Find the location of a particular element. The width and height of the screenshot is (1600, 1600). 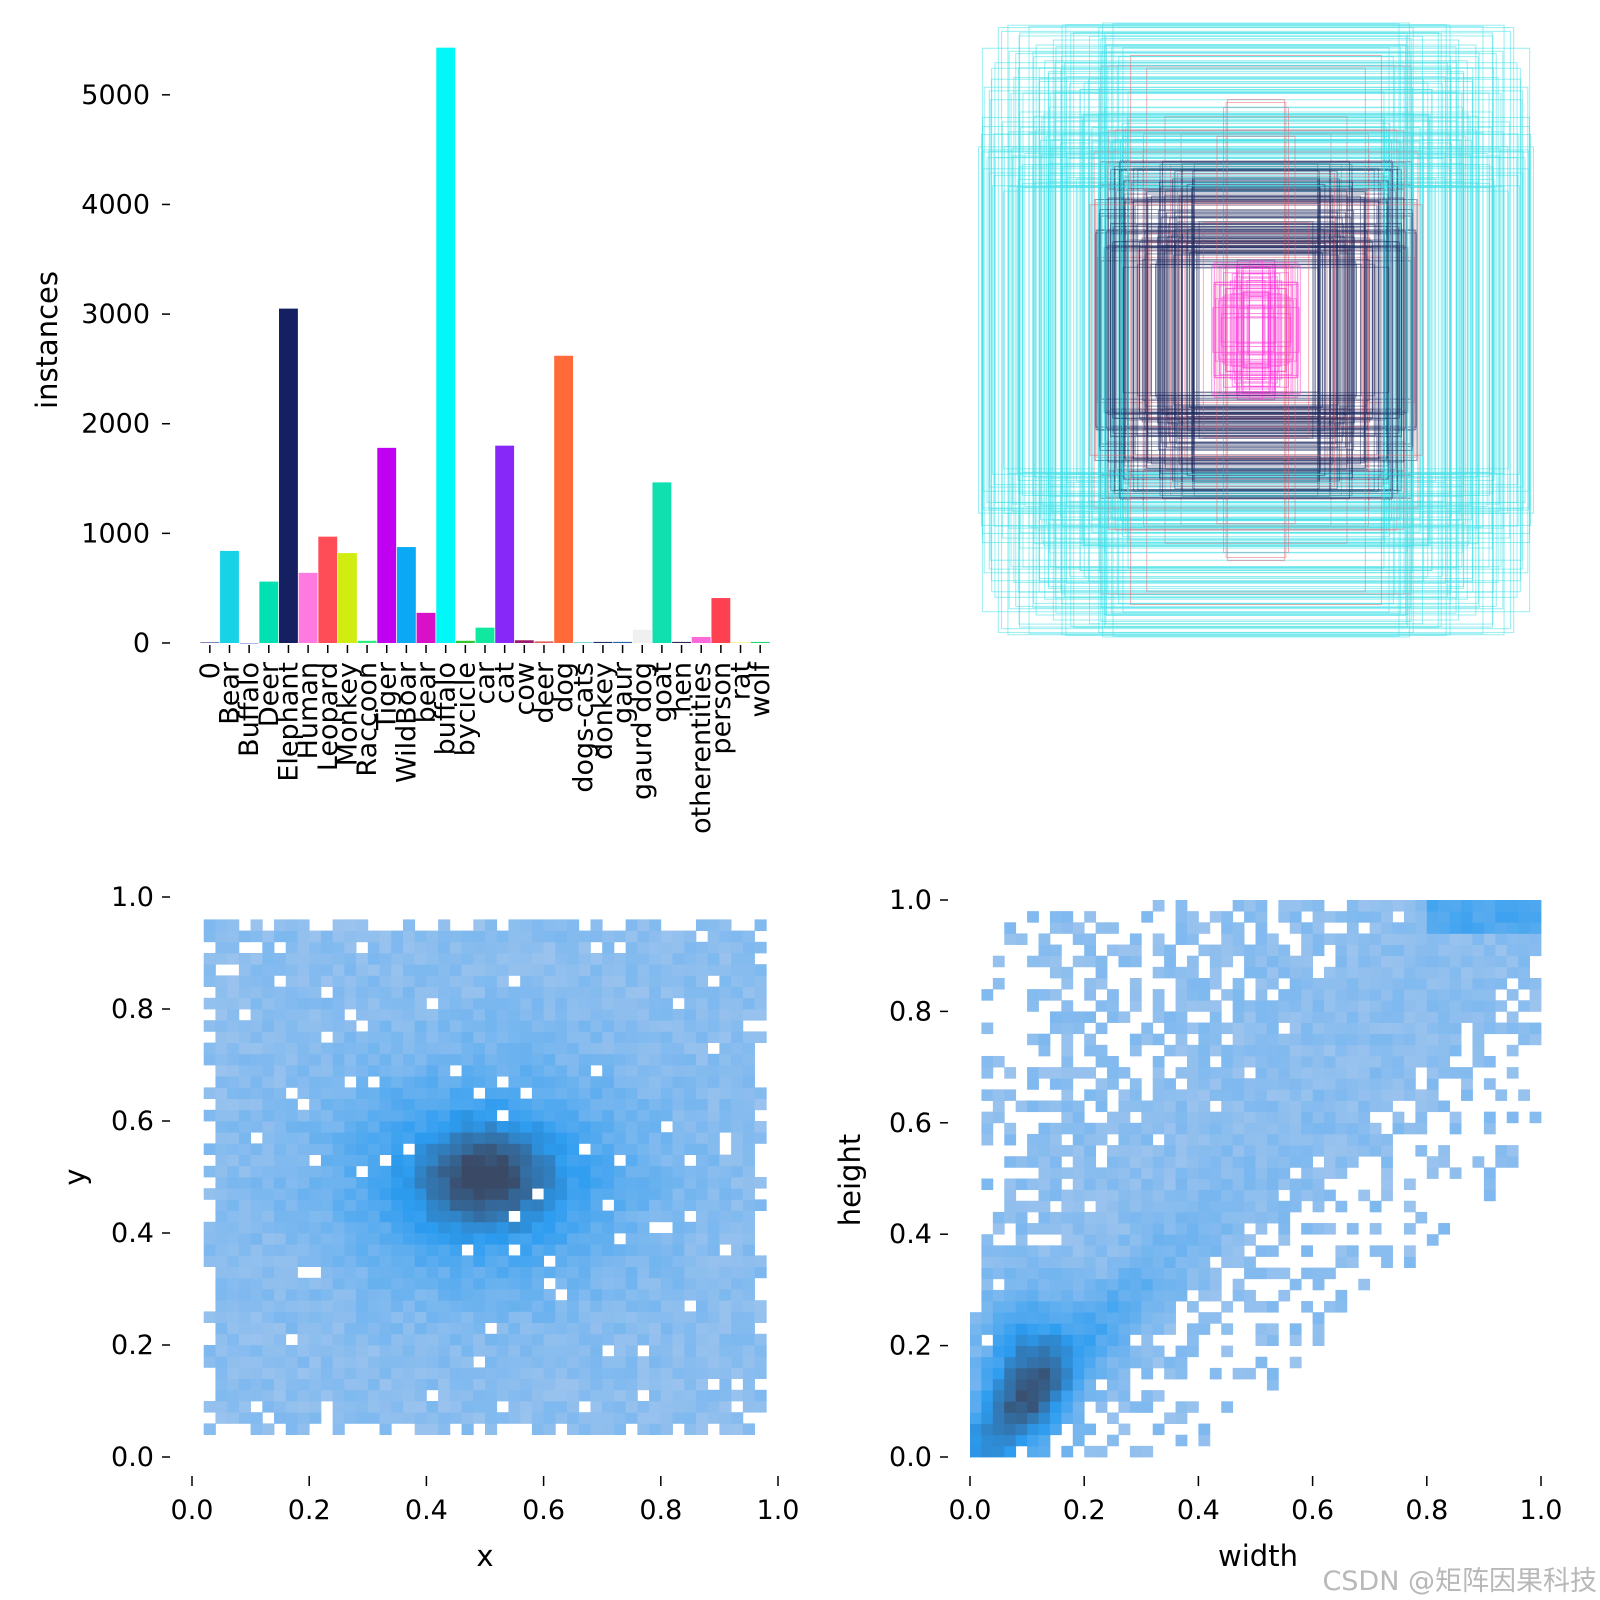

y-tick-label: 1.0 is located at coordinates (132, 897).